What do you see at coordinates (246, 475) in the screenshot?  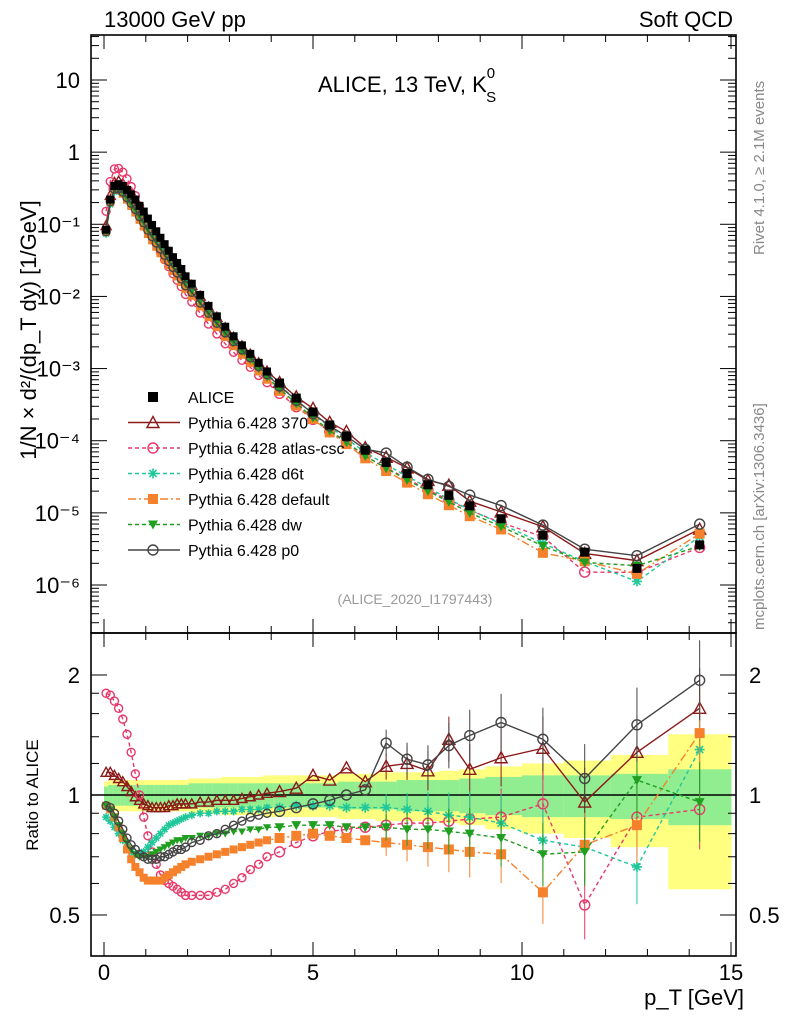 I see `legend-label: Pythia 6.428 d6t` at bounding box center [246, 475].